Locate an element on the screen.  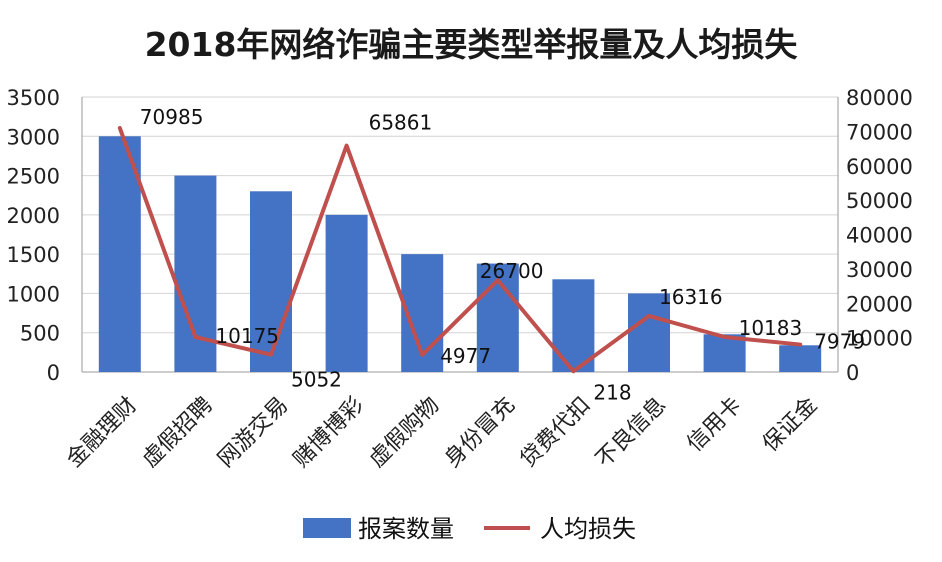
legend-bar-label: 报案数量 is located at coordinates (406, 529).